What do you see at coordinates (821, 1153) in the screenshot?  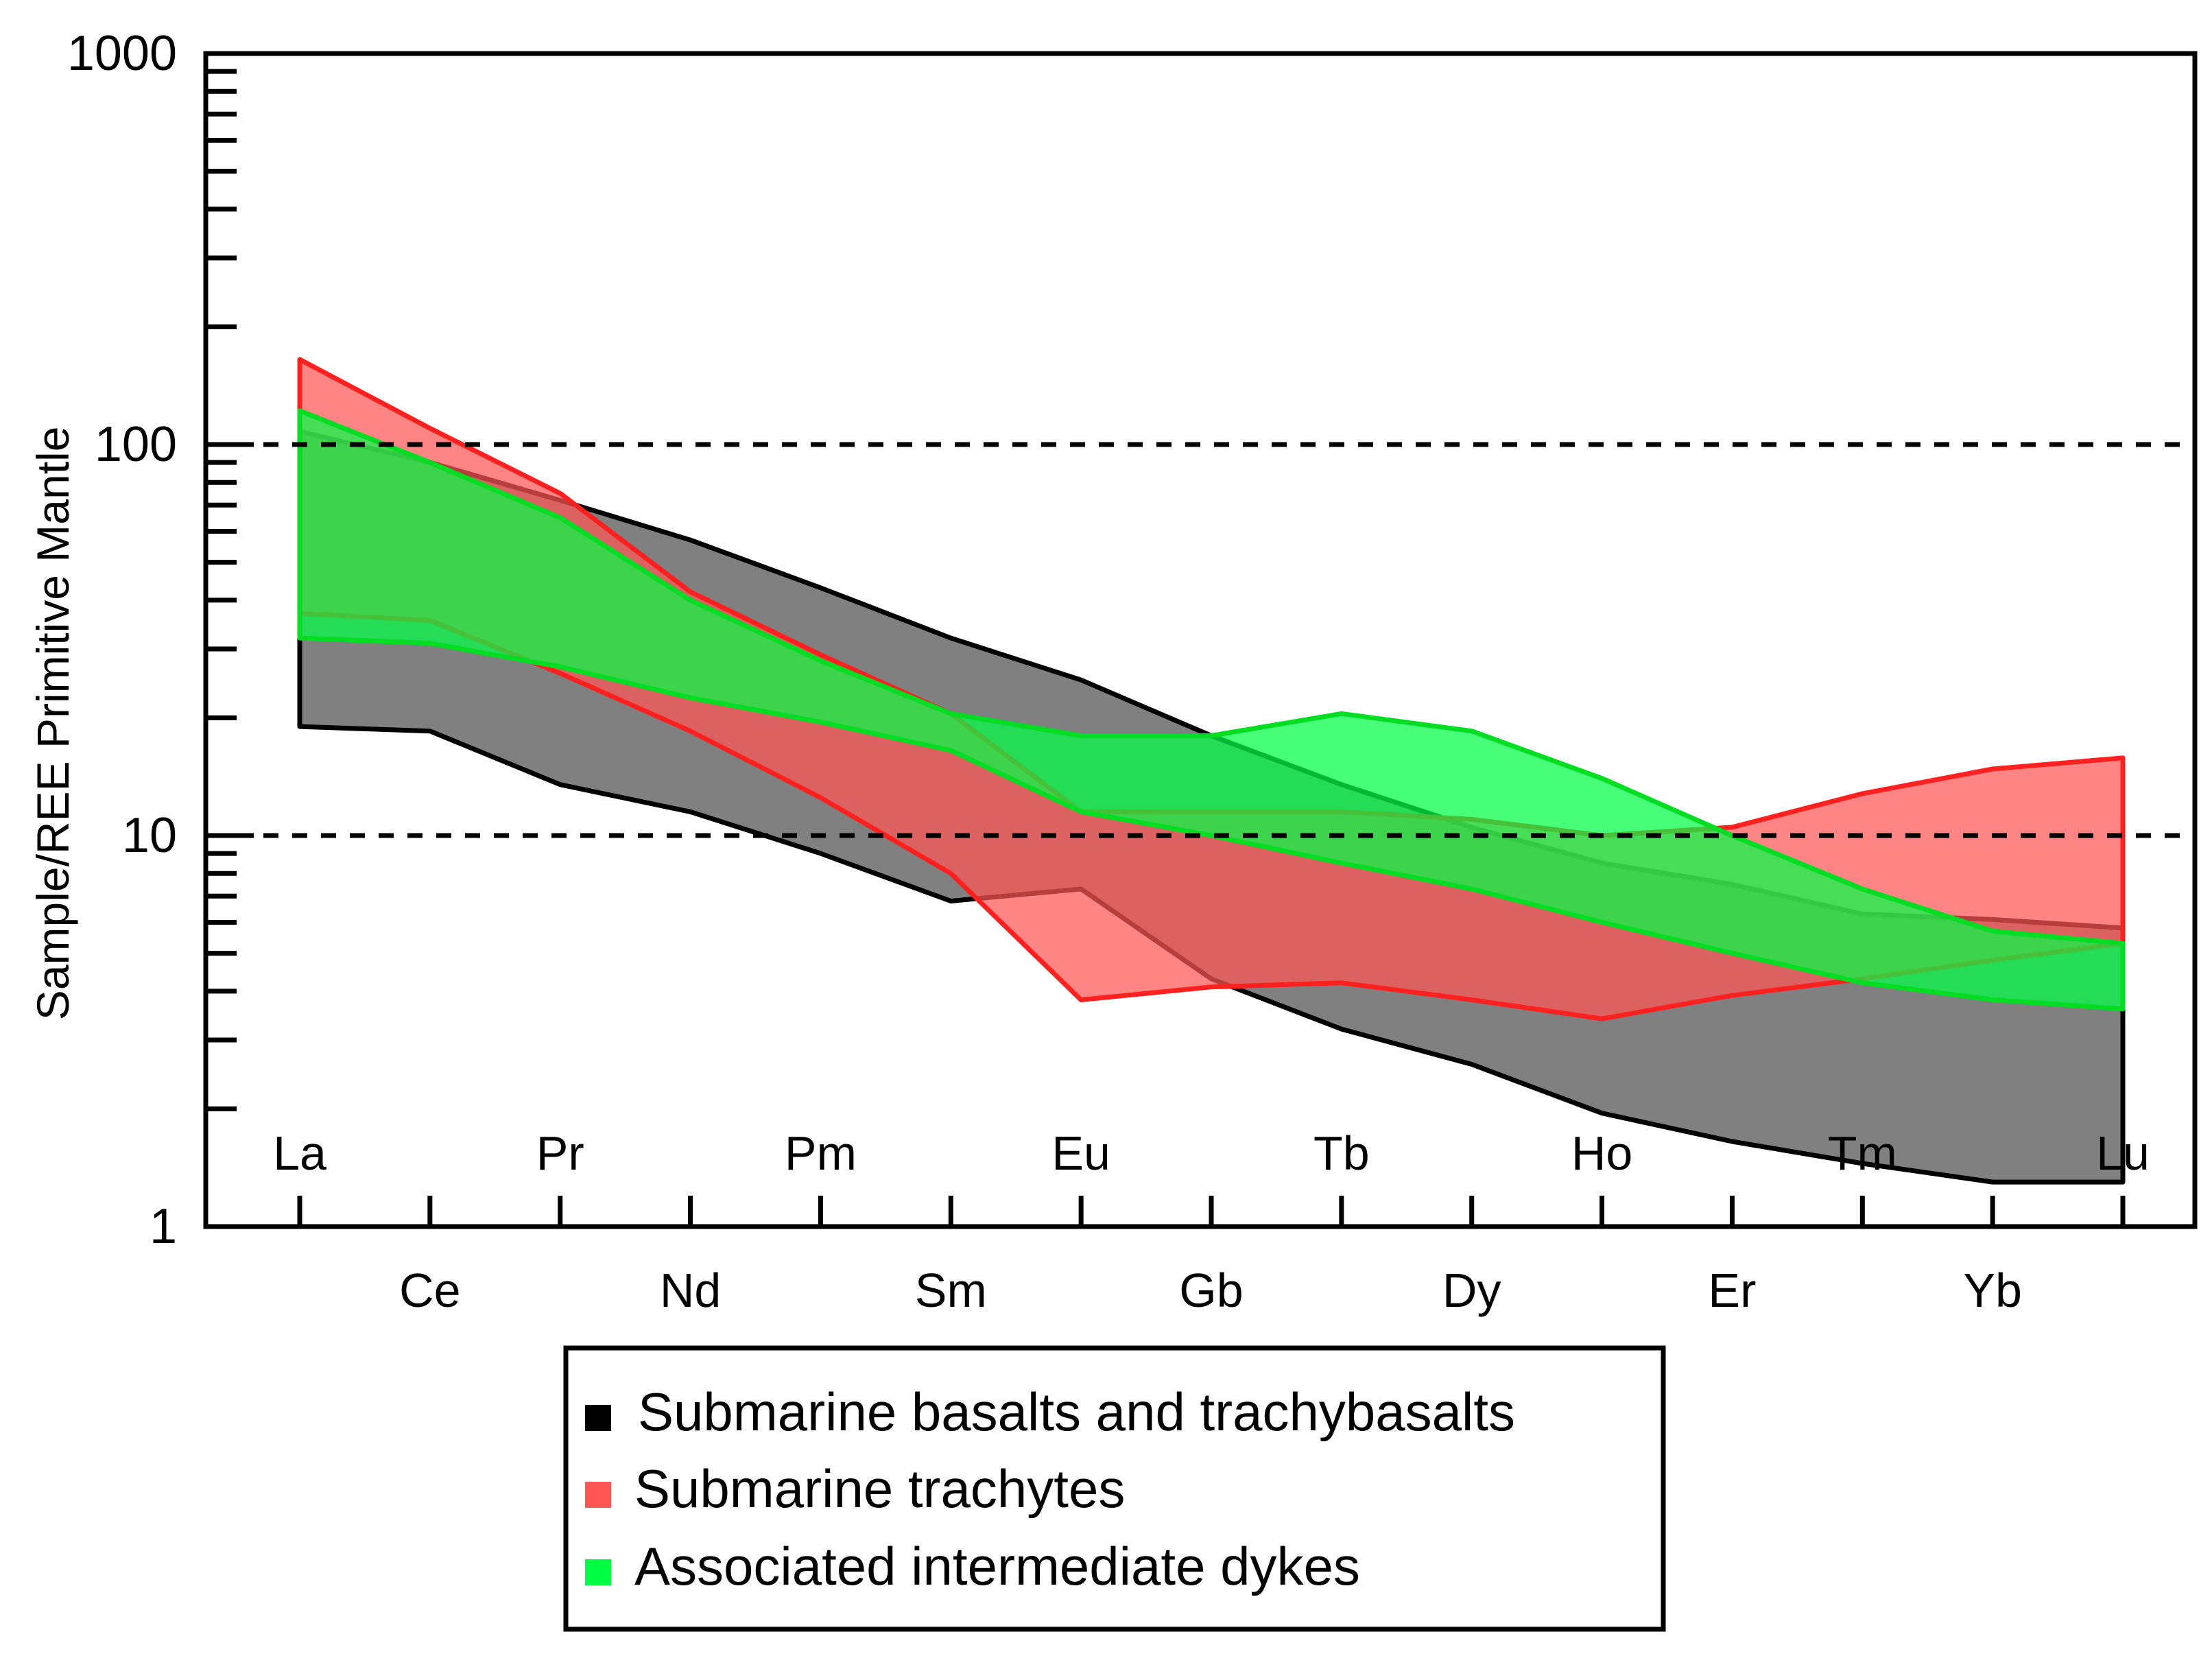 I see `x-label-pm: Pm` at bounding box center [821, 1153].